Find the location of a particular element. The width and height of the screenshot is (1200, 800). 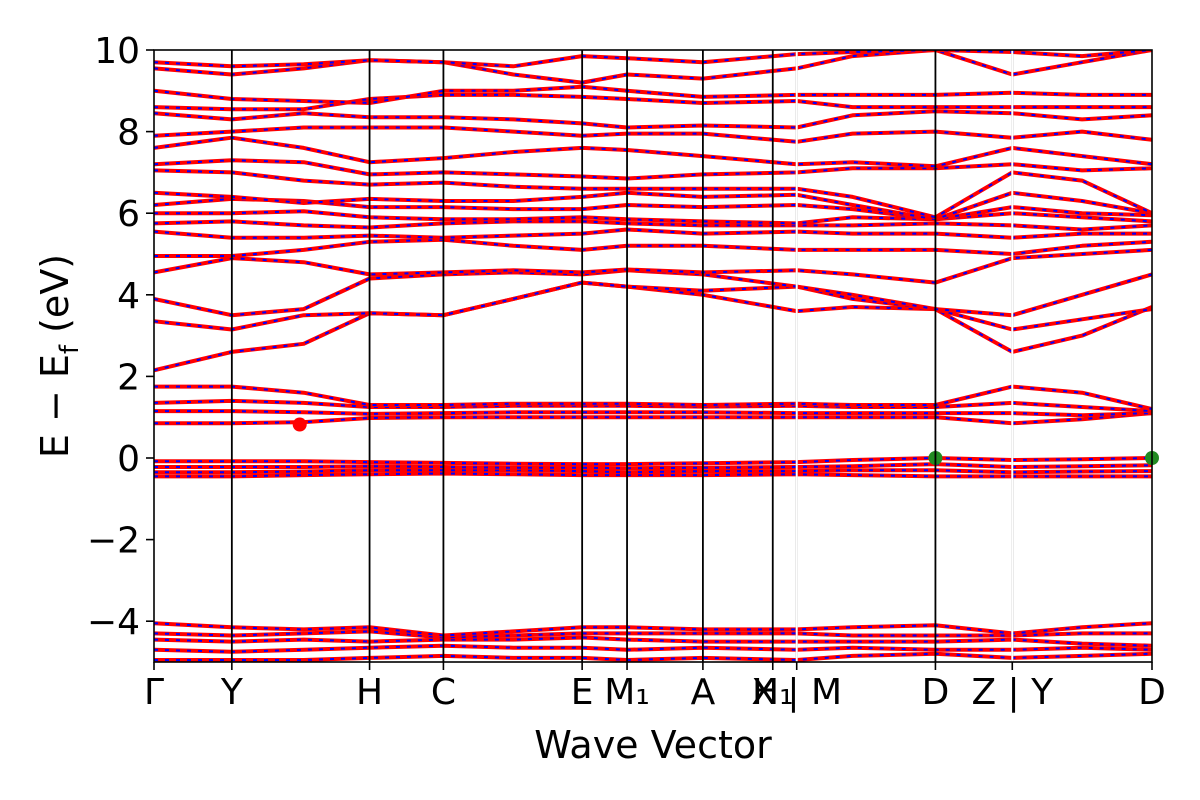

y-tick-label: −2 is located at coordinates (113, 541).